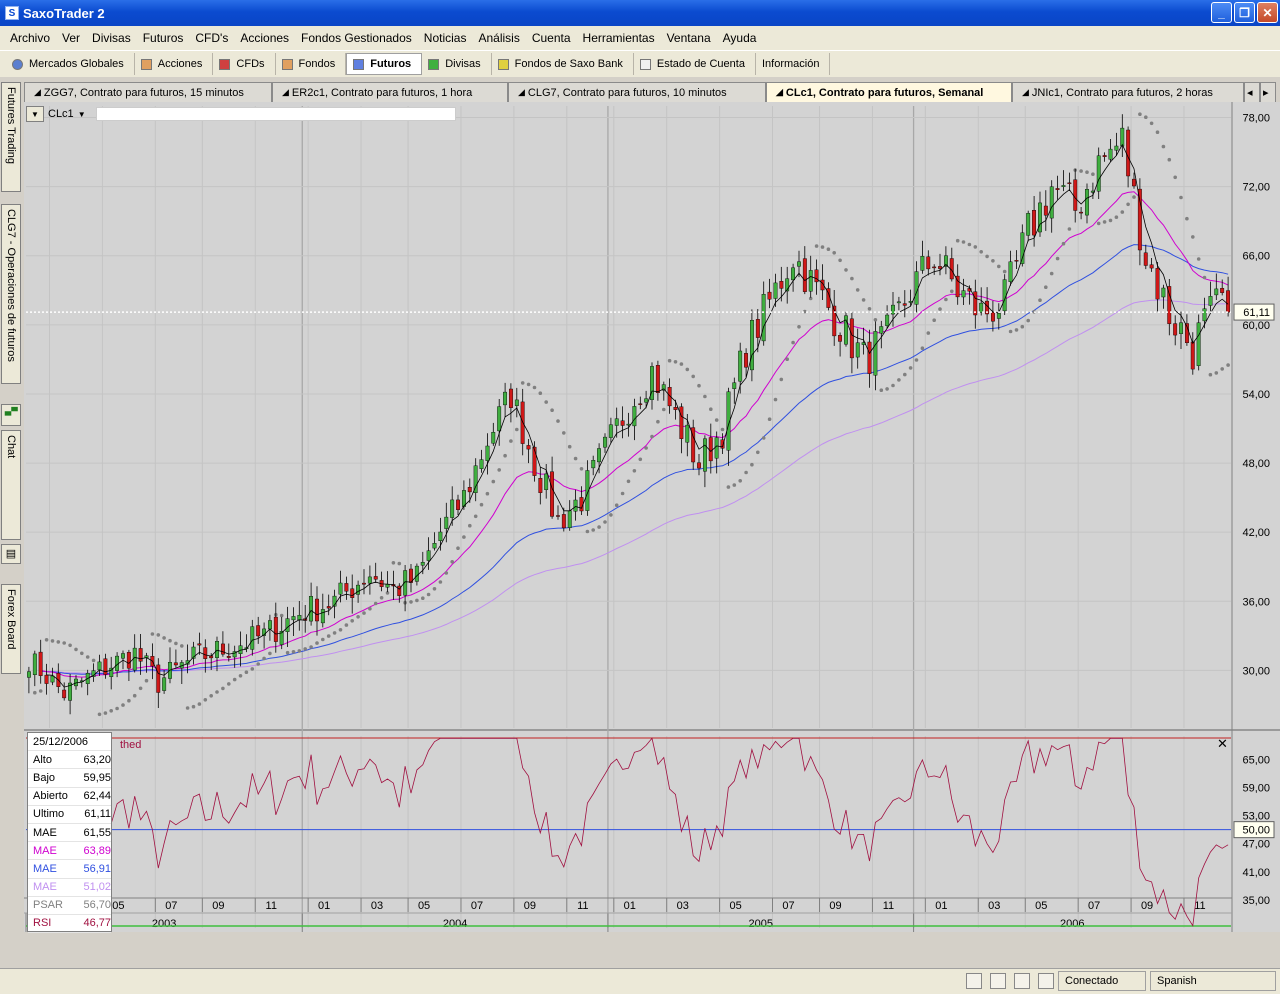 This screenshot has width=1280, height=994. I want to click on menu-cuenta: Cuenta, so click(551, 38).